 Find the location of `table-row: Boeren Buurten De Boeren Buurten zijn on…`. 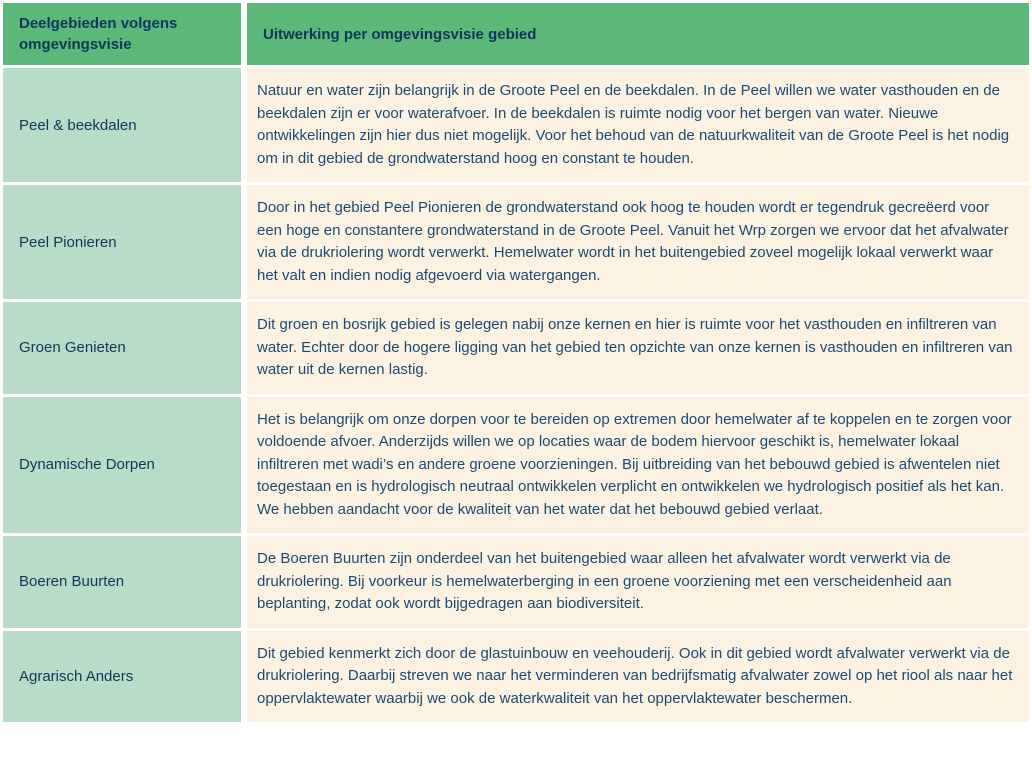

table-row: Boeren Buurten De Boeren Buurten zijn on… is located at coordinates (516, 583).